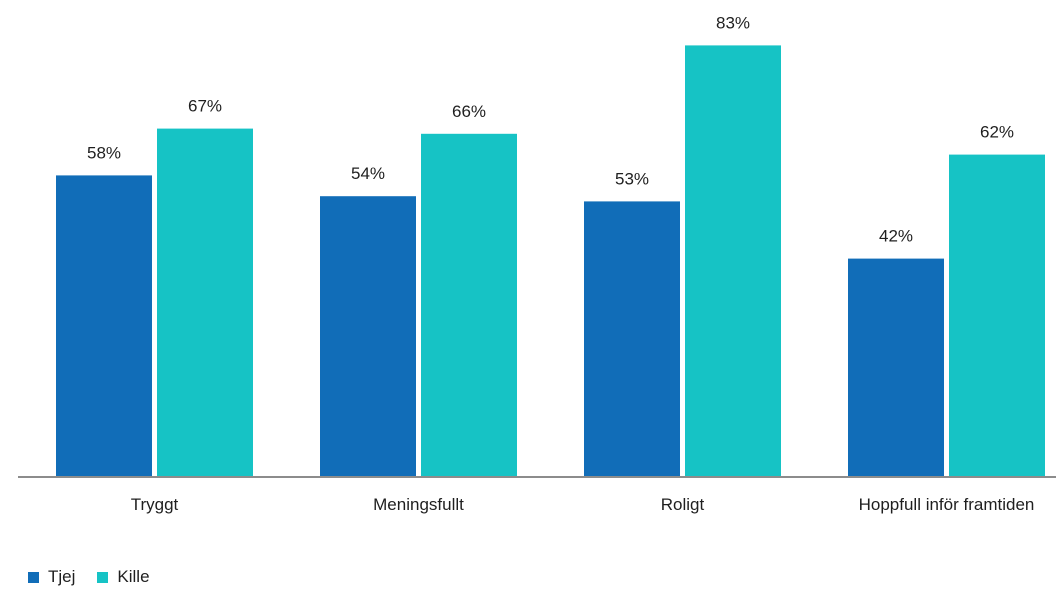 Image resolution: width=1056 pixels, height=596 pixels. I want to click on data-label-kille-2: 66%, so click(469, 111).